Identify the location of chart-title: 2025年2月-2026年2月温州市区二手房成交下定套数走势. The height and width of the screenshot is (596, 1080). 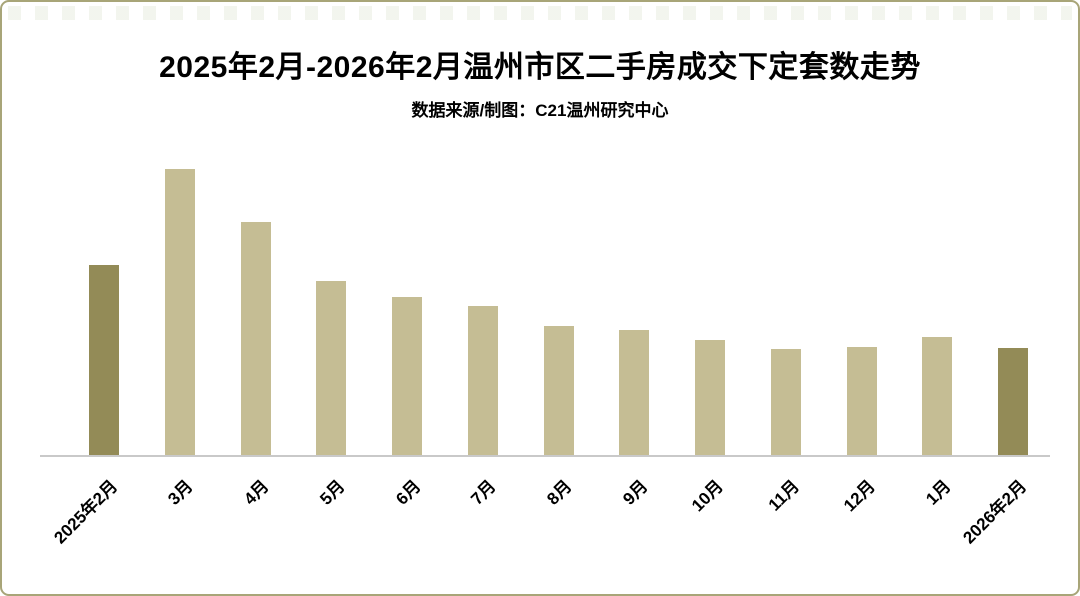
(540, 67).